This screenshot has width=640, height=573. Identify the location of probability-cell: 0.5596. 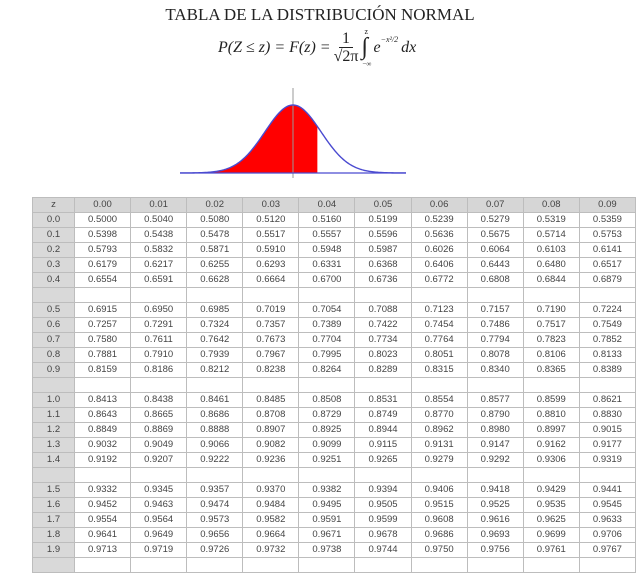
(383, 235).